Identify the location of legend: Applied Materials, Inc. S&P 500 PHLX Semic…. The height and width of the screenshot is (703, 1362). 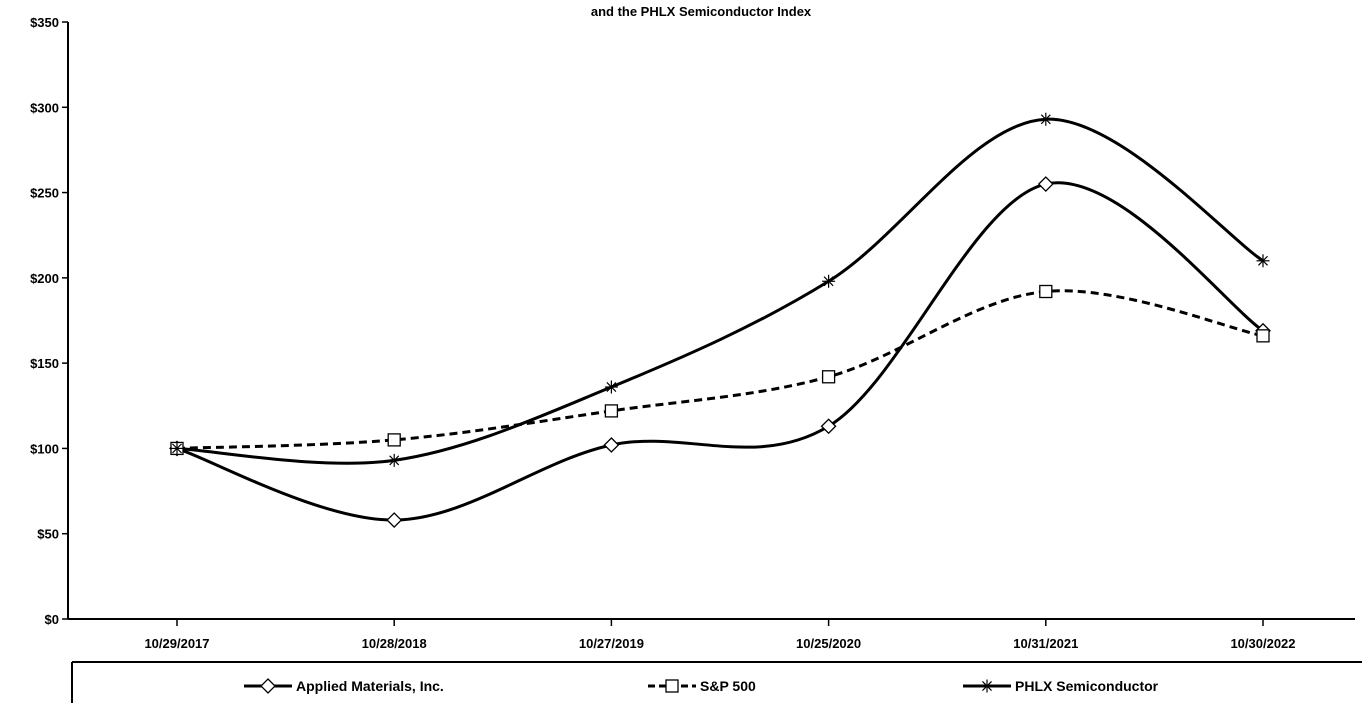
(716, 682).